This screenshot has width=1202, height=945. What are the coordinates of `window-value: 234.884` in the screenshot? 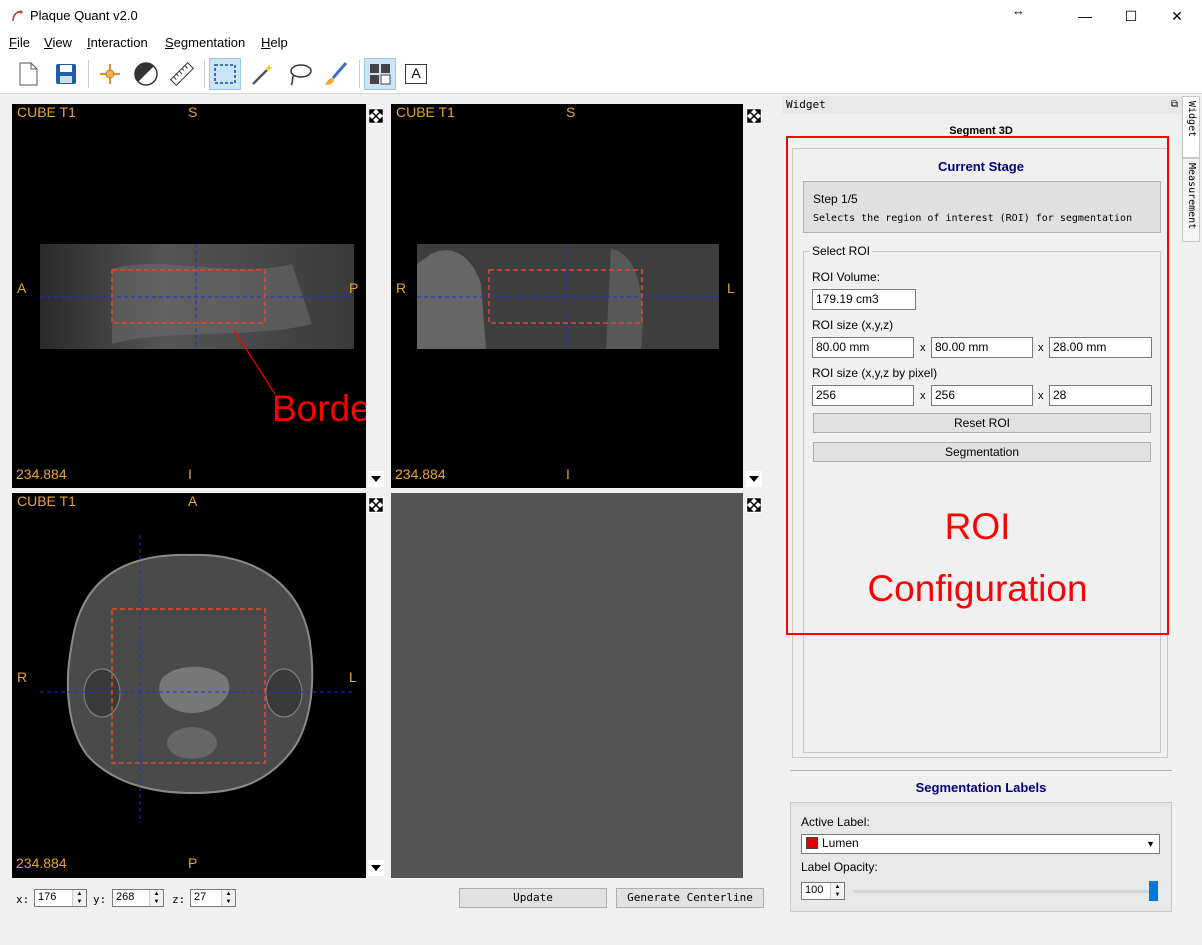 It's located at (420, 474).